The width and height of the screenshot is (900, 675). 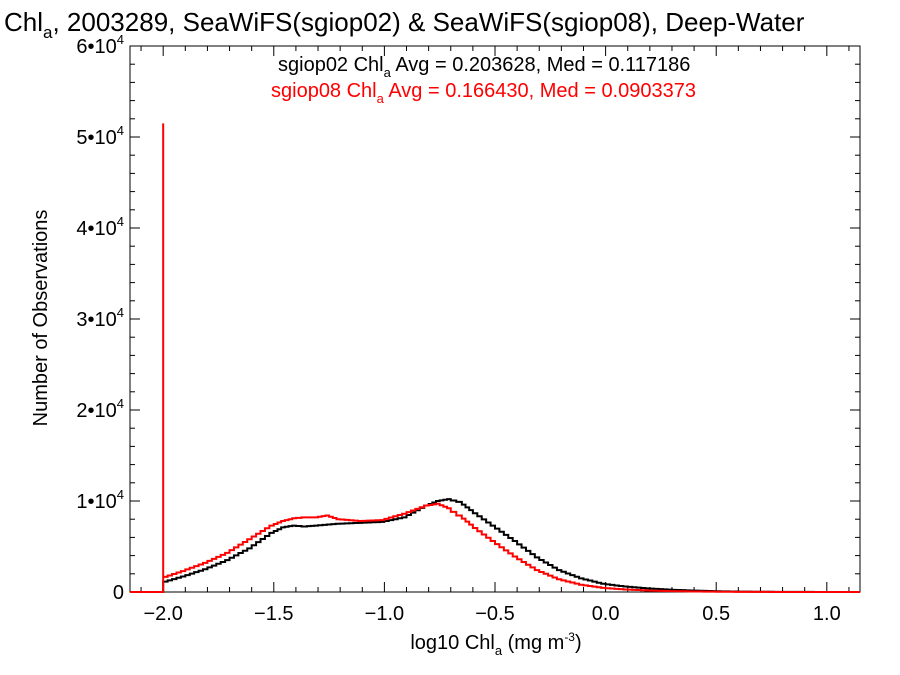 I want to click on x-tick-label: 1.0, so click(x=827, y=614).